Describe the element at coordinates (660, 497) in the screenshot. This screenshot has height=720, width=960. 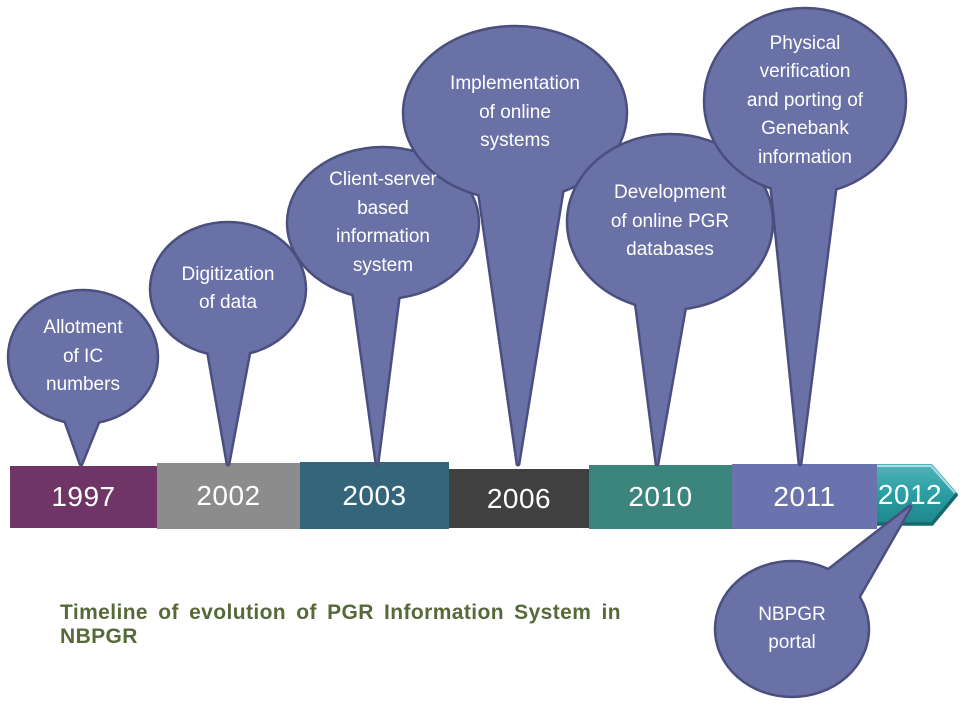
I see `timeline-segment-2010` at that location.